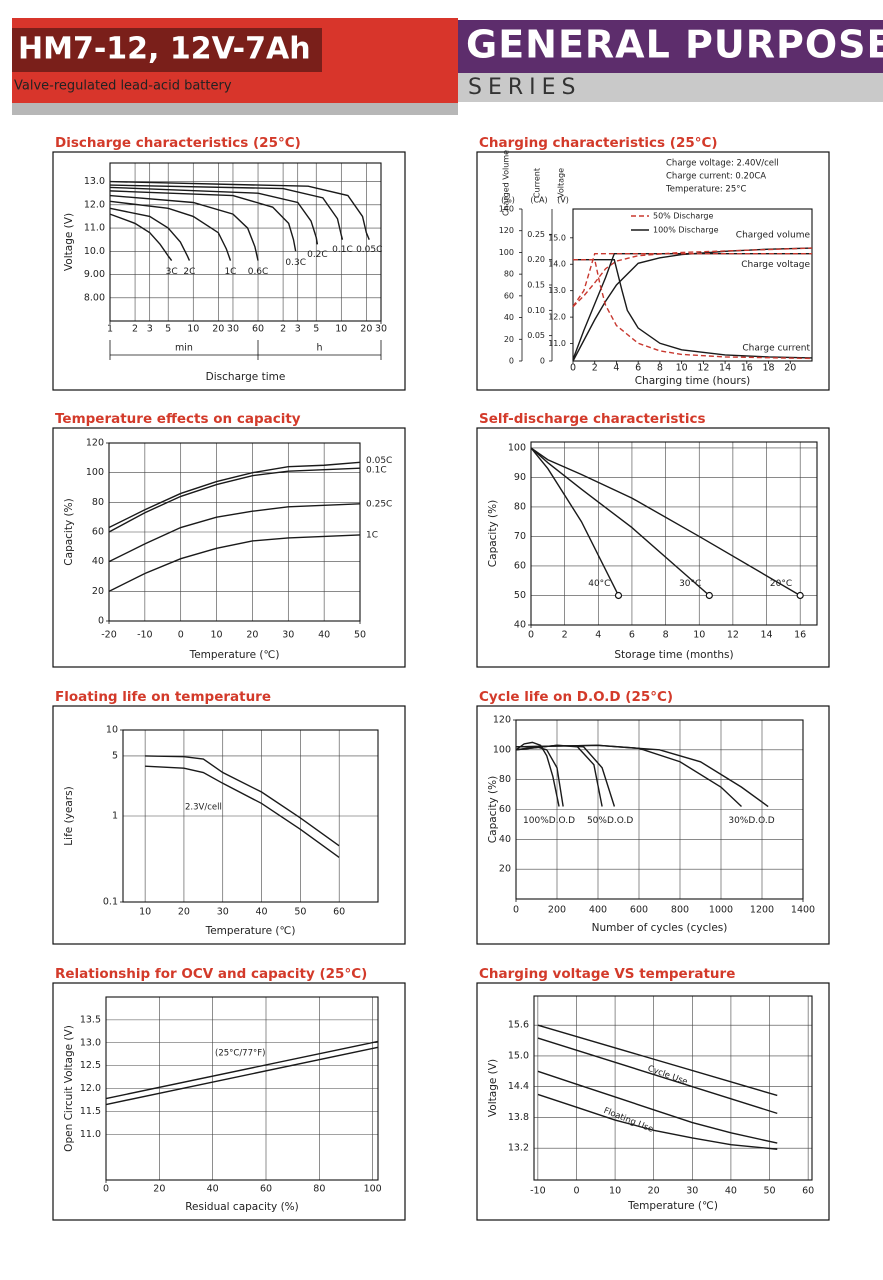 The height and width of the screenshot is (1280, 883). What do you see at coordinates (172, 272) in the screenshot?
I see `series-label: 3C` at bounding box center [172, 272].